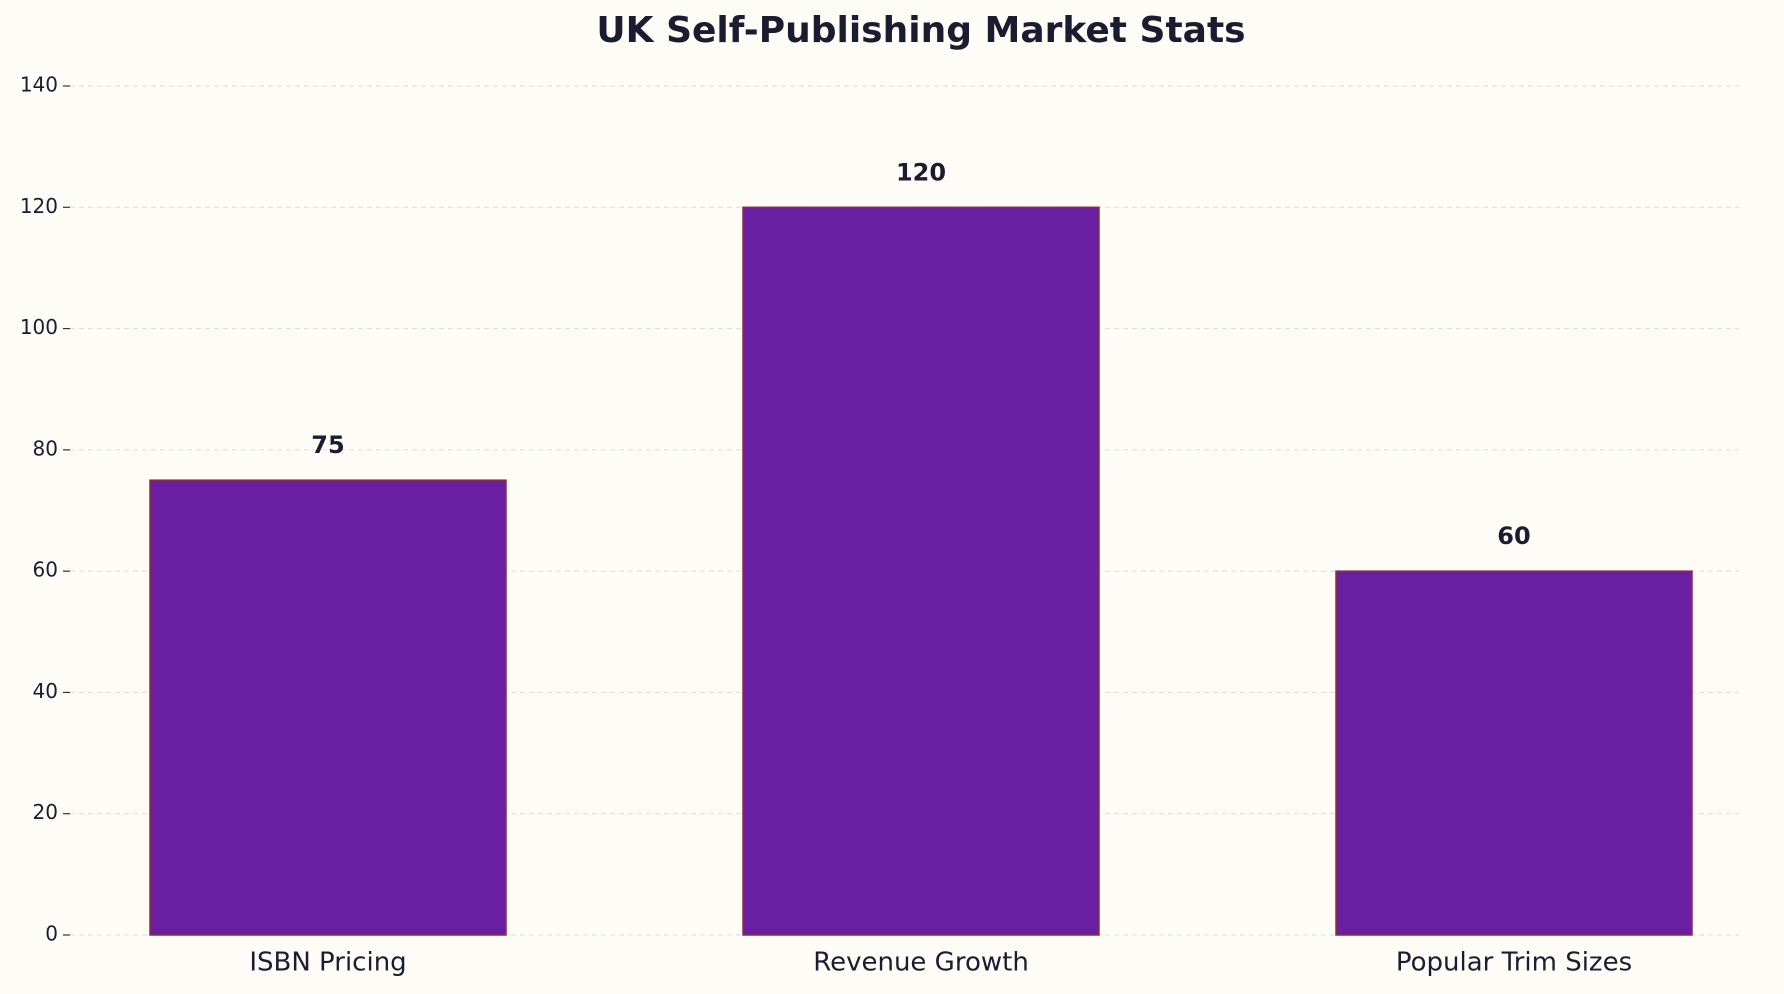 This screenshot has height=994, width=1784. I want to click on value-label: 75, so click(327, 445).